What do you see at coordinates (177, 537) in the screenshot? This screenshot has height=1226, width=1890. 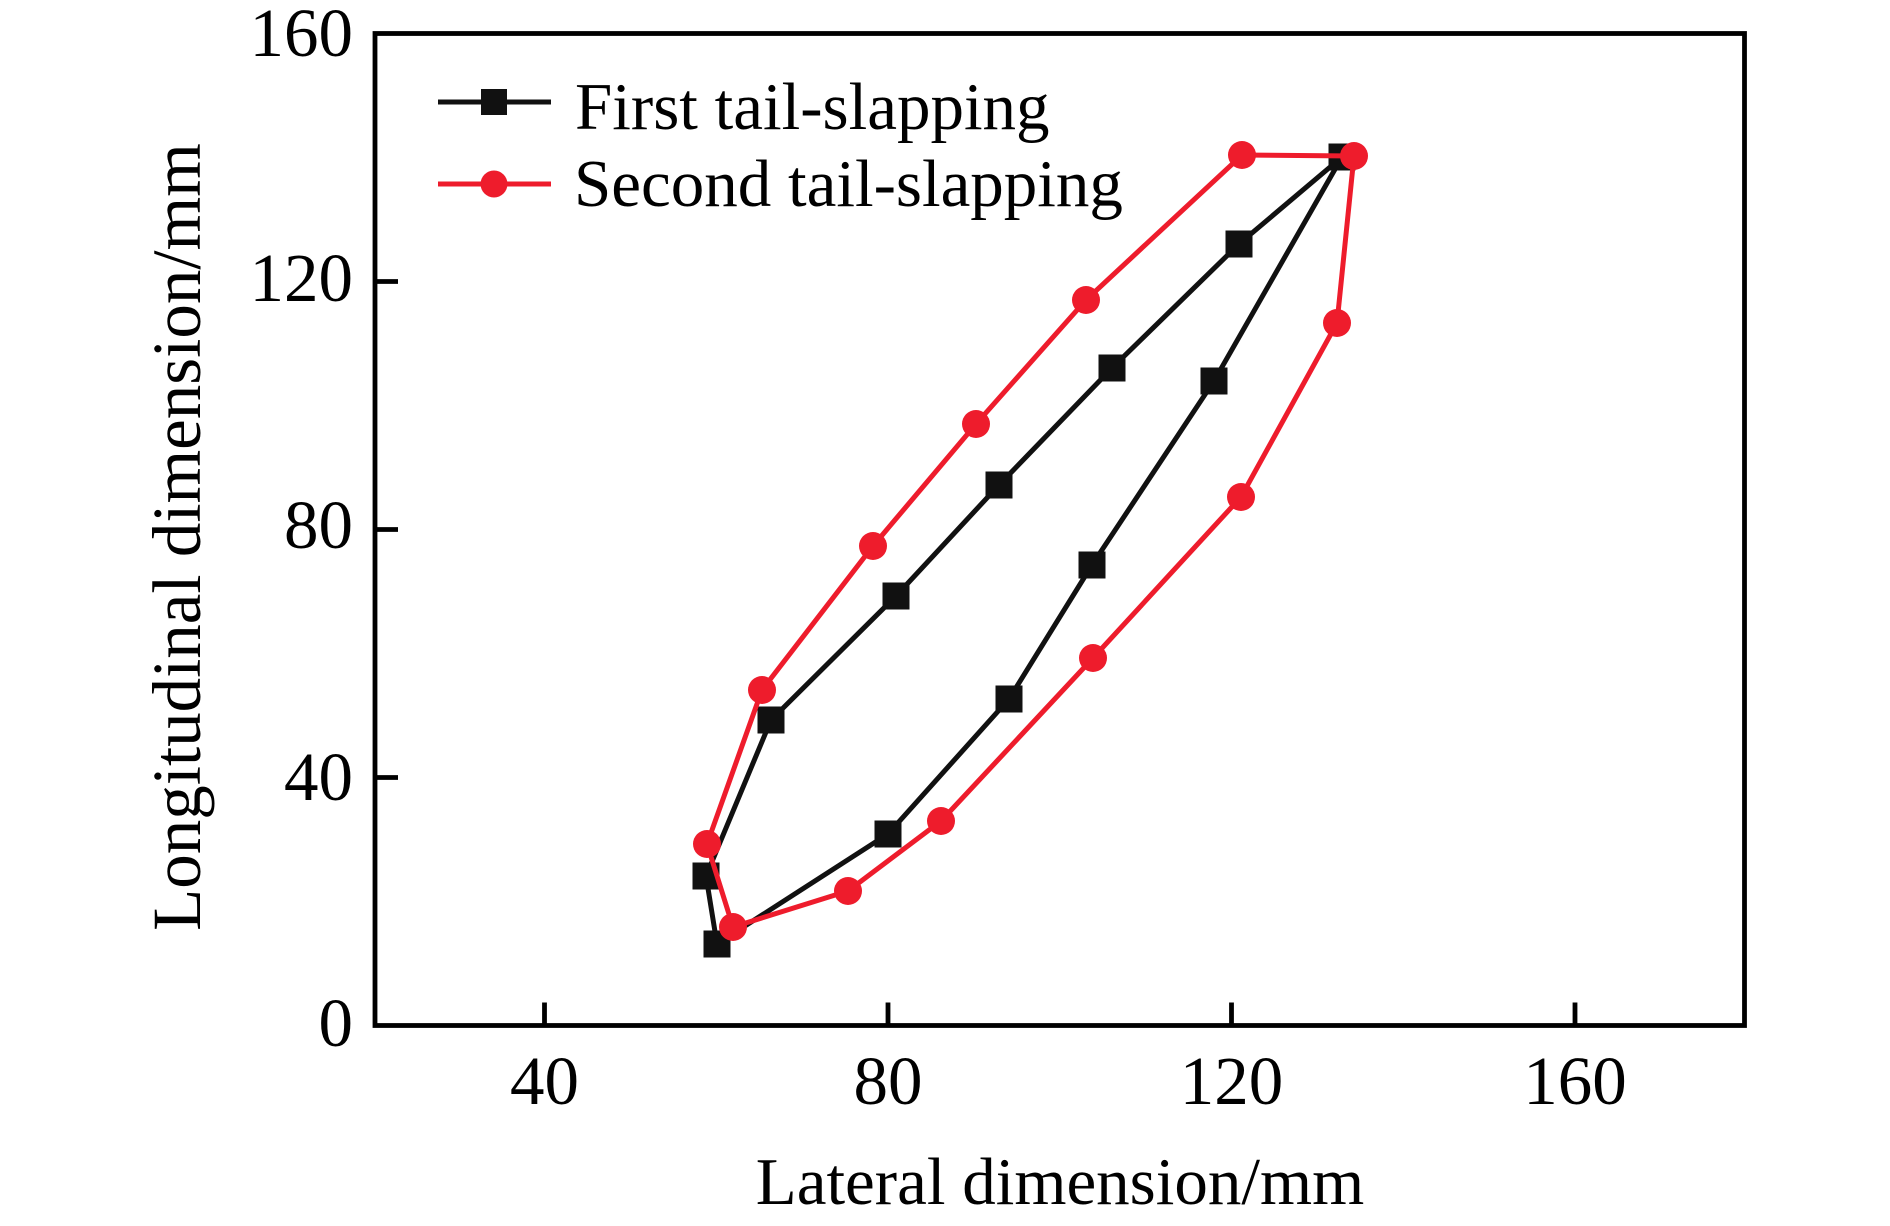 I see `svg-text: Longitudinal dimension/mm` at bounding box center [177, 537].